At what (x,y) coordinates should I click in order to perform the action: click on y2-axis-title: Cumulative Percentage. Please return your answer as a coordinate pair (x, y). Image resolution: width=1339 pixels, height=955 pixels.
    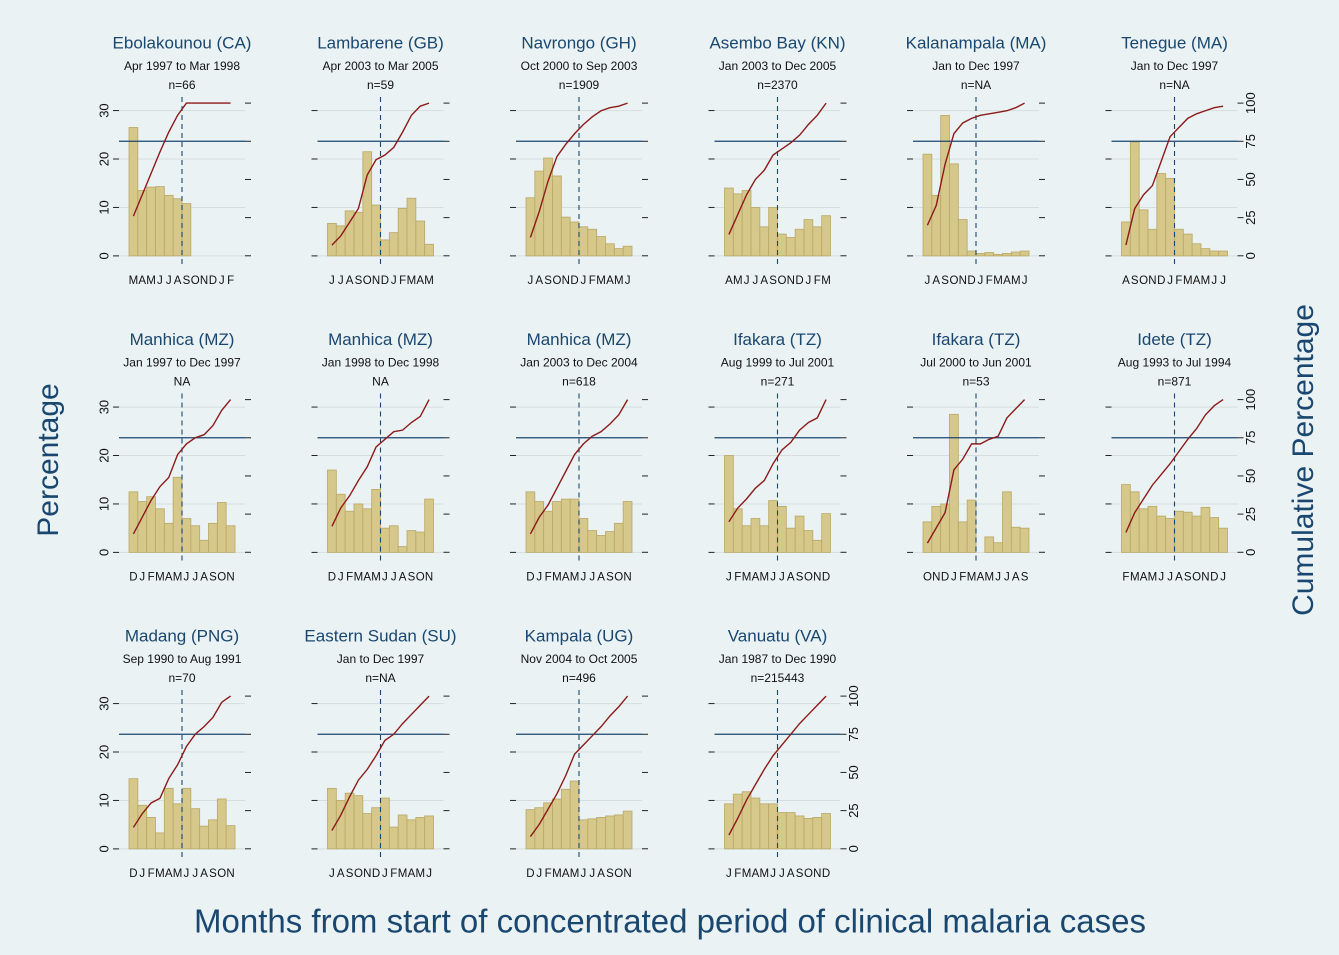
    Looking at the image, I should click on (1303, 460).